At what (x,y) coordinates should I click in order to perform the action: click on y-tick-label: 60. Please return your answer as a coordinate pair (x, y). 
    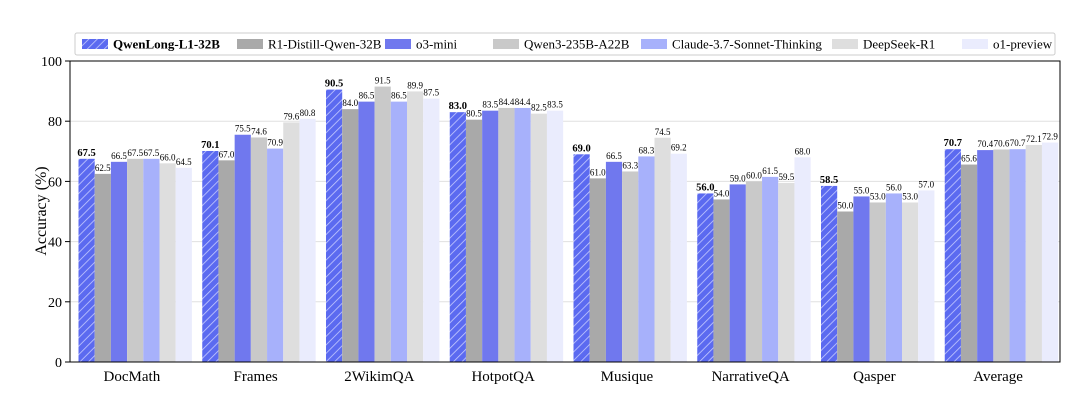
    Looking at the image, I should click on (55, 182).